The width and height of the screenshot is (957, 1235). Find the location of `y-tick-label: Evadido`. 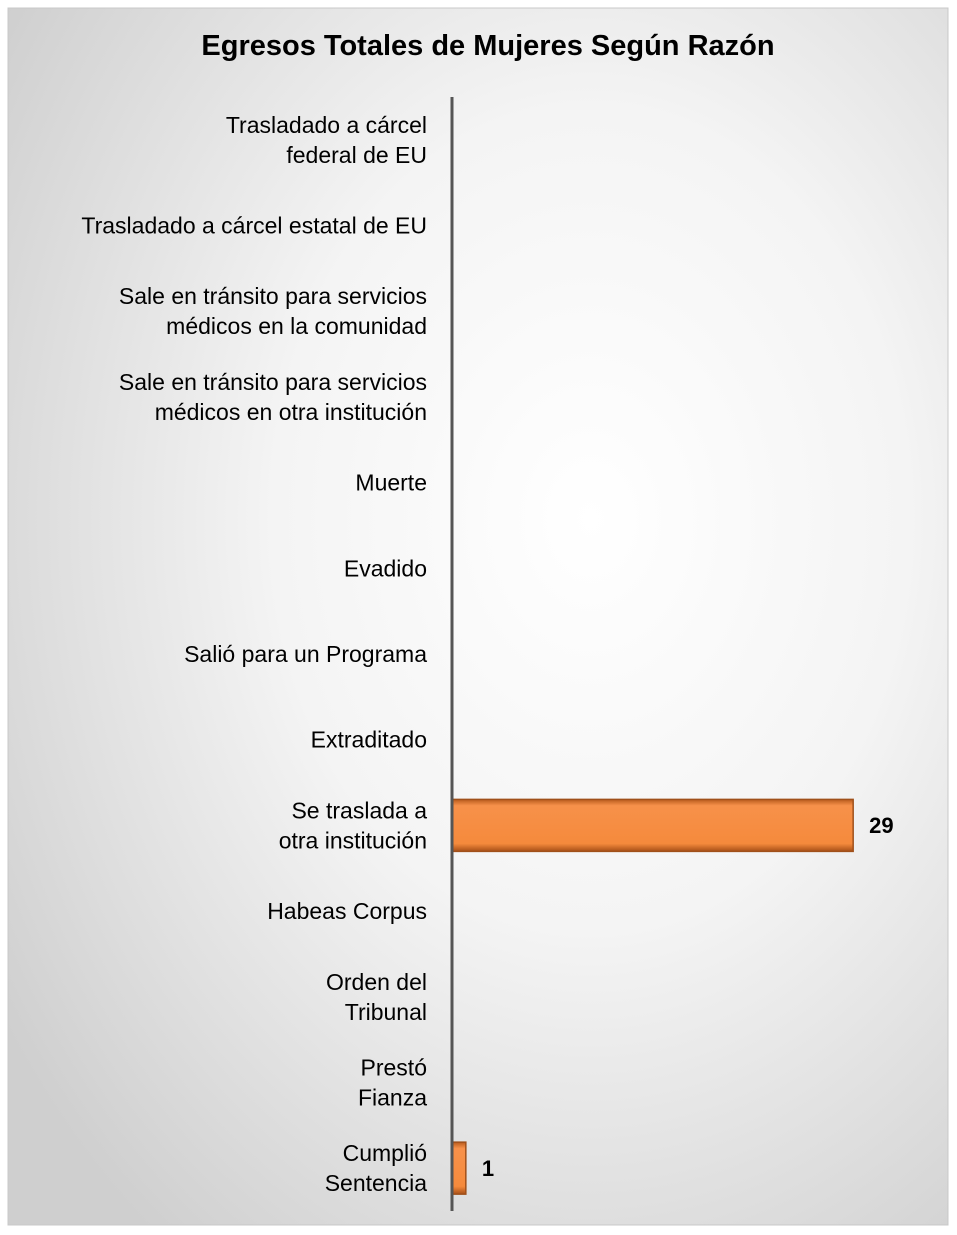

y-tick-label: Evadido is located at coordinates (385, 568).